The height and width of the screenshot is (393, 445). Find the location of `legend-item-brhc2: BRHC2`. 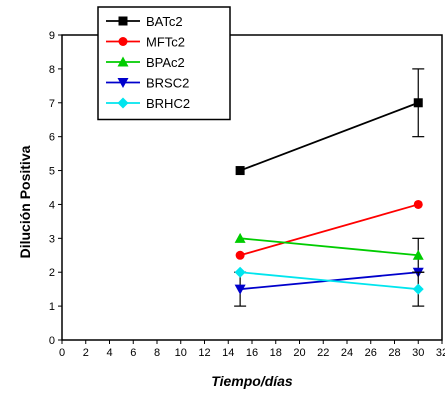

legend-item-brhc2: BRHC2 is located at coordinates (148, 103).